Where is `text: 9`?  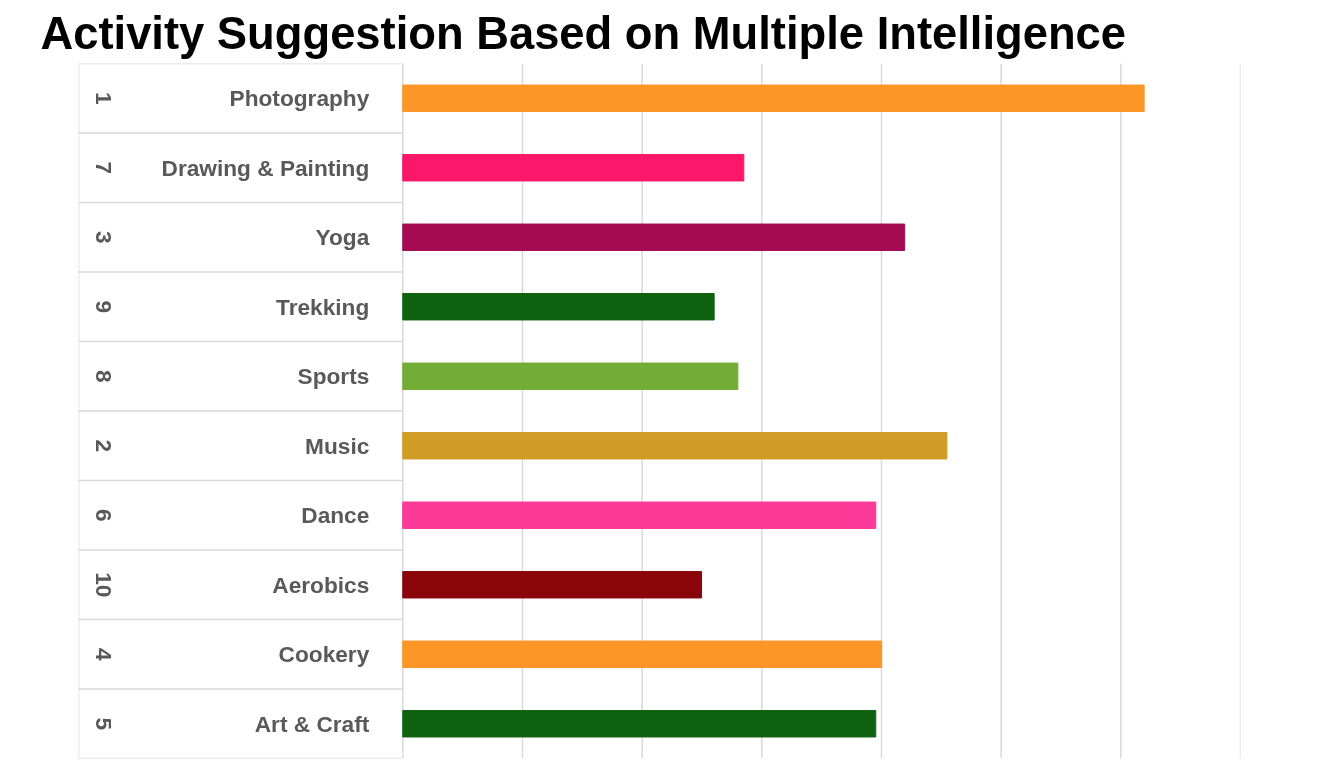 text: 9 is located at coordinates (104, 307).